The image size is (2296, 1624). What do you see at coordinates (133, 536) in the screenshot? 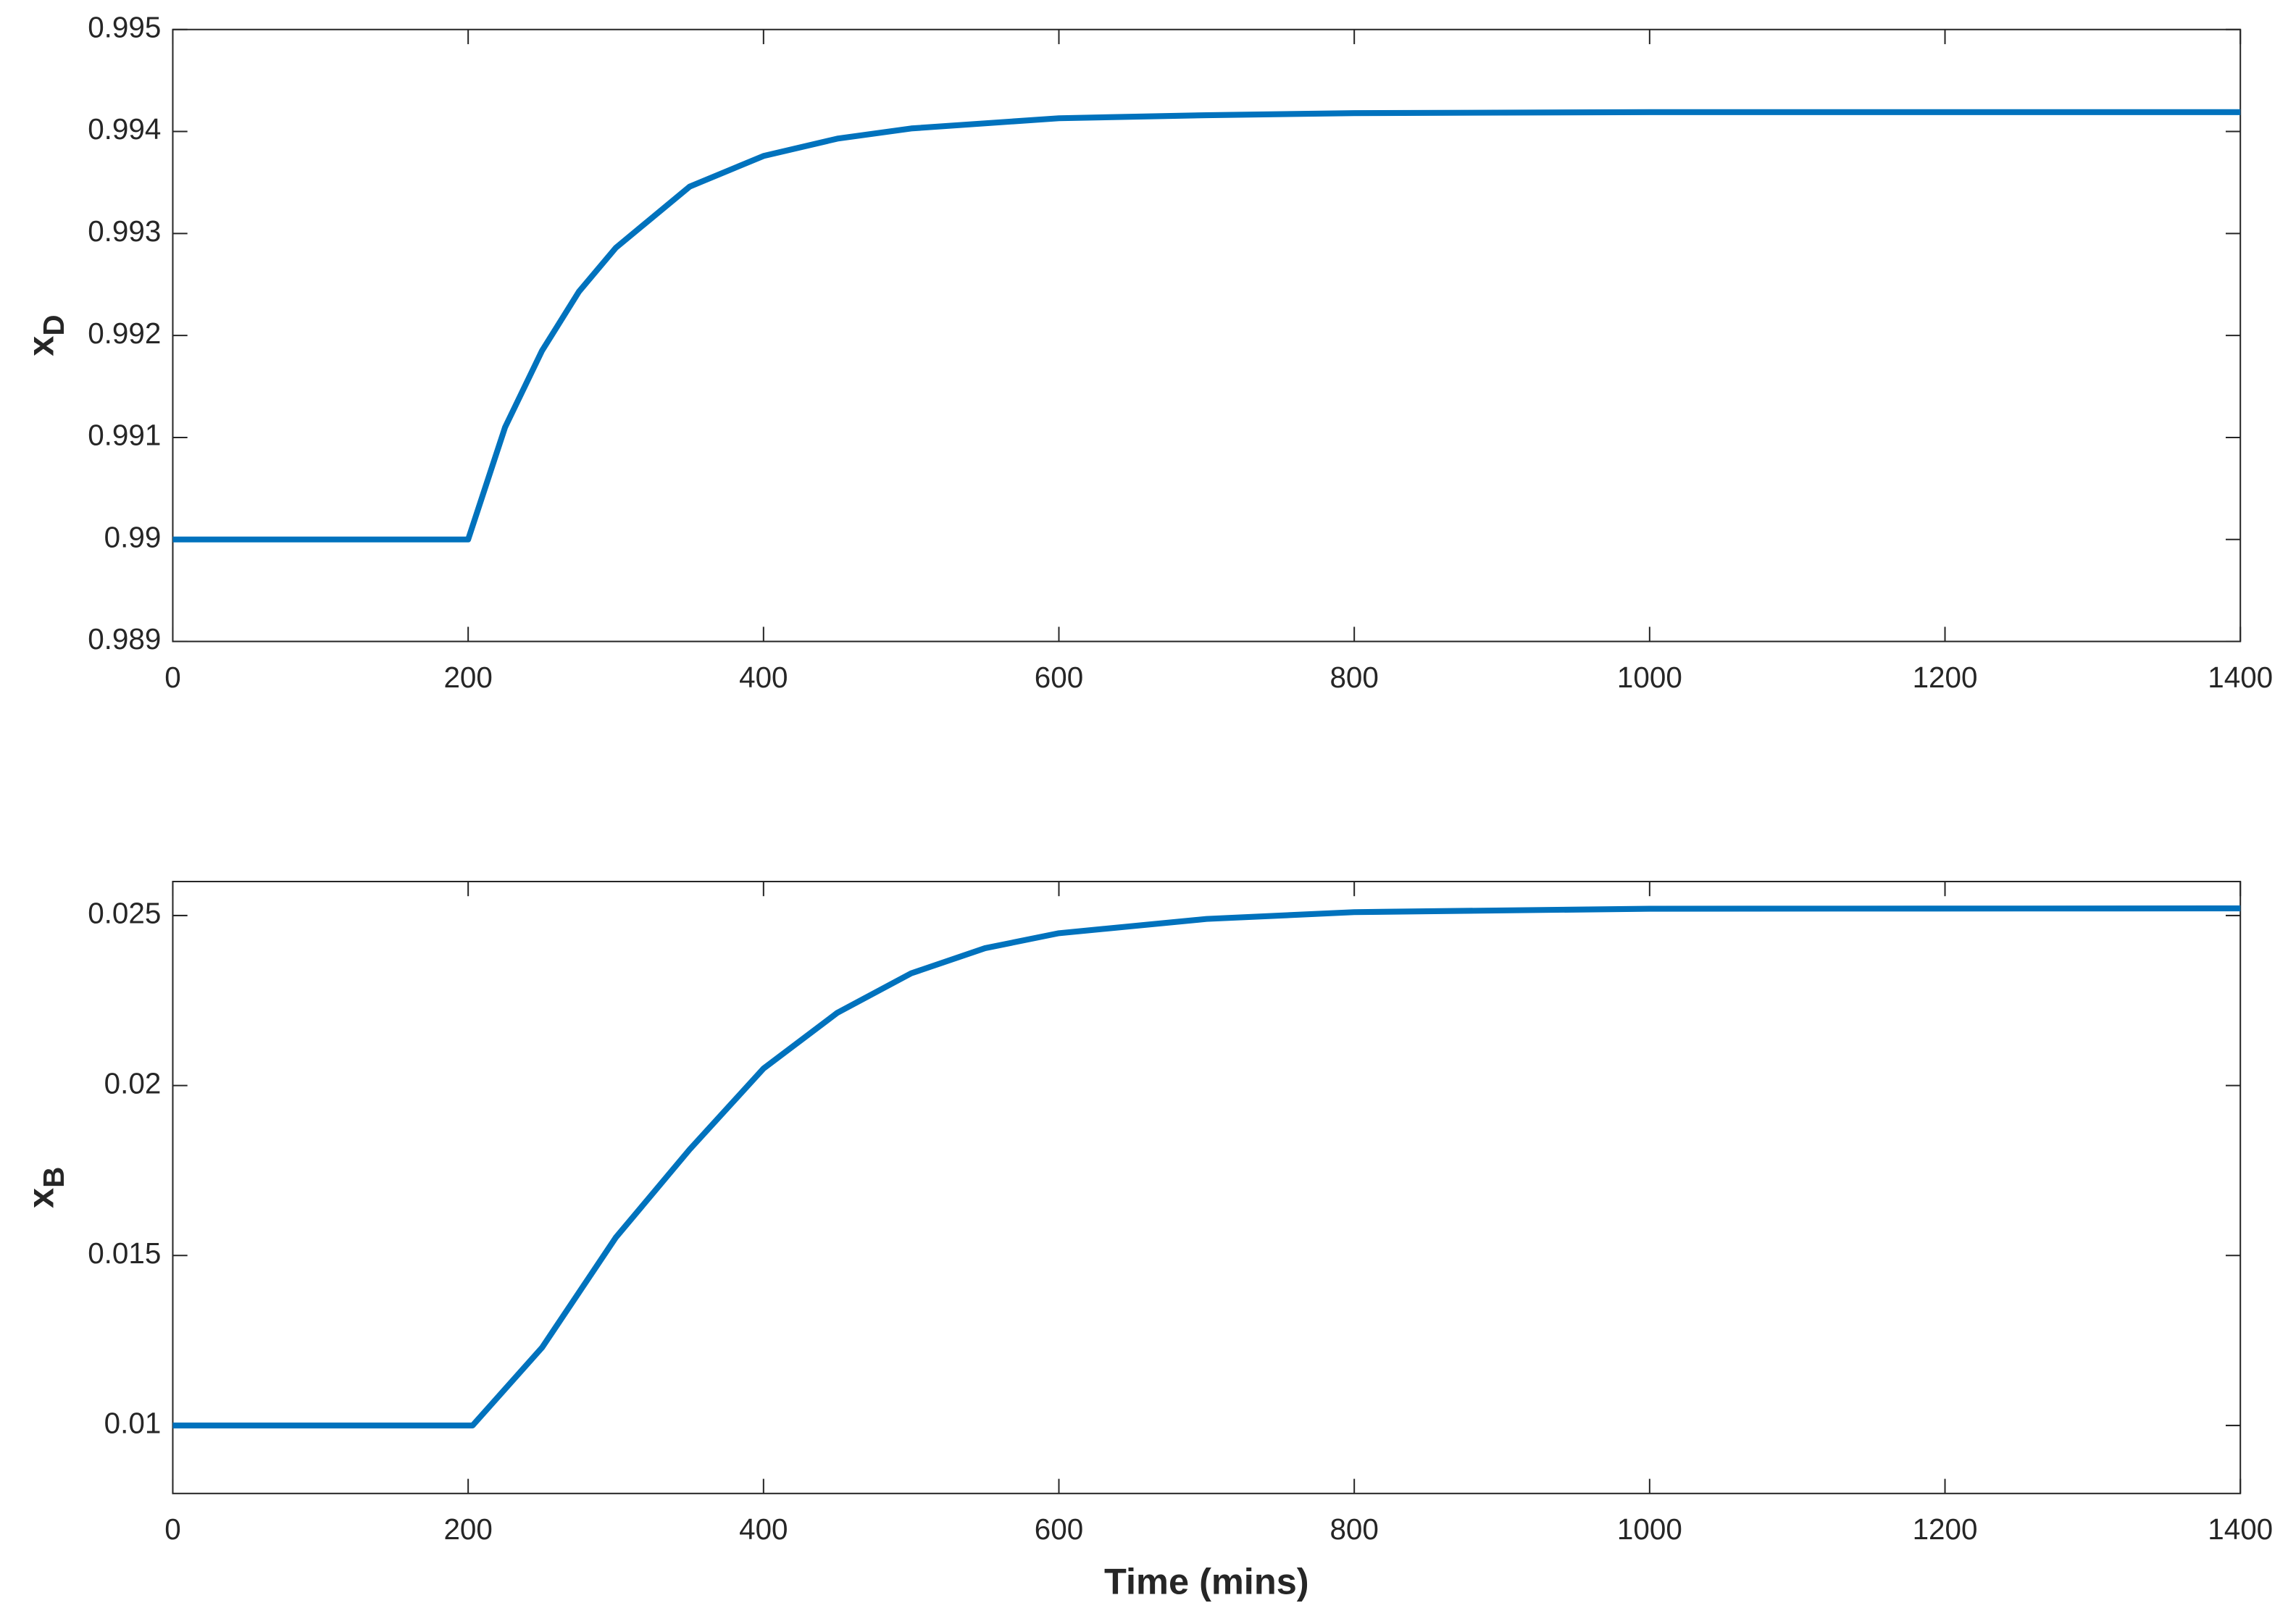
I see `y-tick-label: 0.99` at bounding box center [133, 536].